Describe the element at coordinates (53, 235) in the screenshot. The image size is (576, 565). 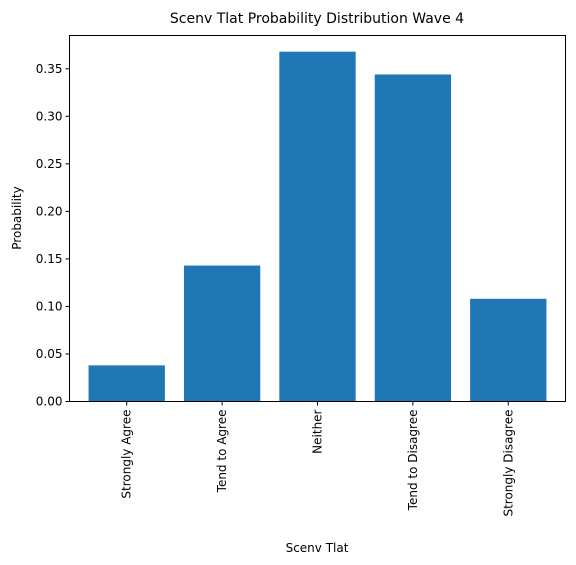
I see `y-axis-ticks: 0.00 0.05 0.10 0.15 0.20 0.25 0.30 0.35` at that location.